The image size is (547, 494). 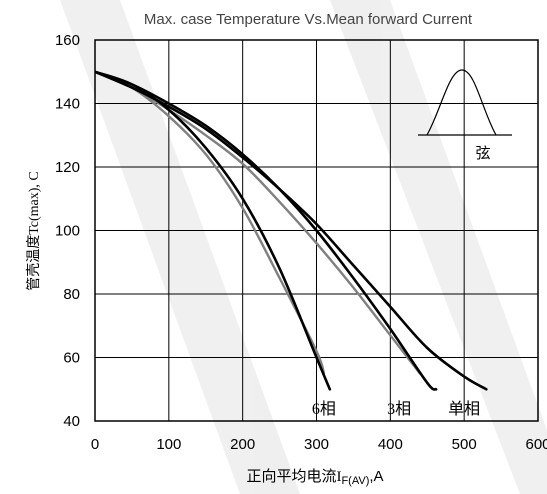 I want to click on y-tick-labels: 40 60 80 100 120 140 160, so click(x=67, y=231).